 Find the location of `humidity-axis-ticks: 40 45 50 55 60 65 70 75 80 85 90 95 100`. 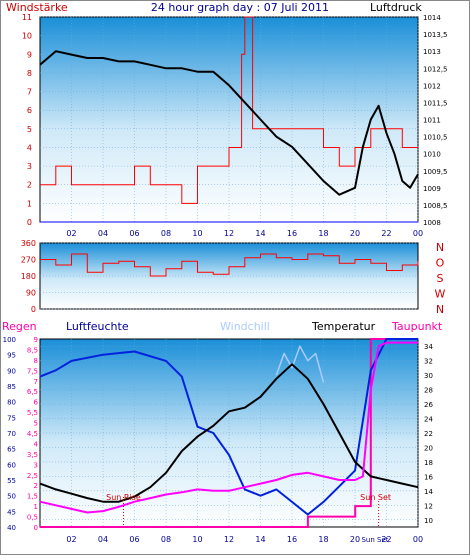

humidity-axis-ticks: 40 45 50 55 60 65 70 75 80 85 90 95 100 is located at coordinates (9, 434).